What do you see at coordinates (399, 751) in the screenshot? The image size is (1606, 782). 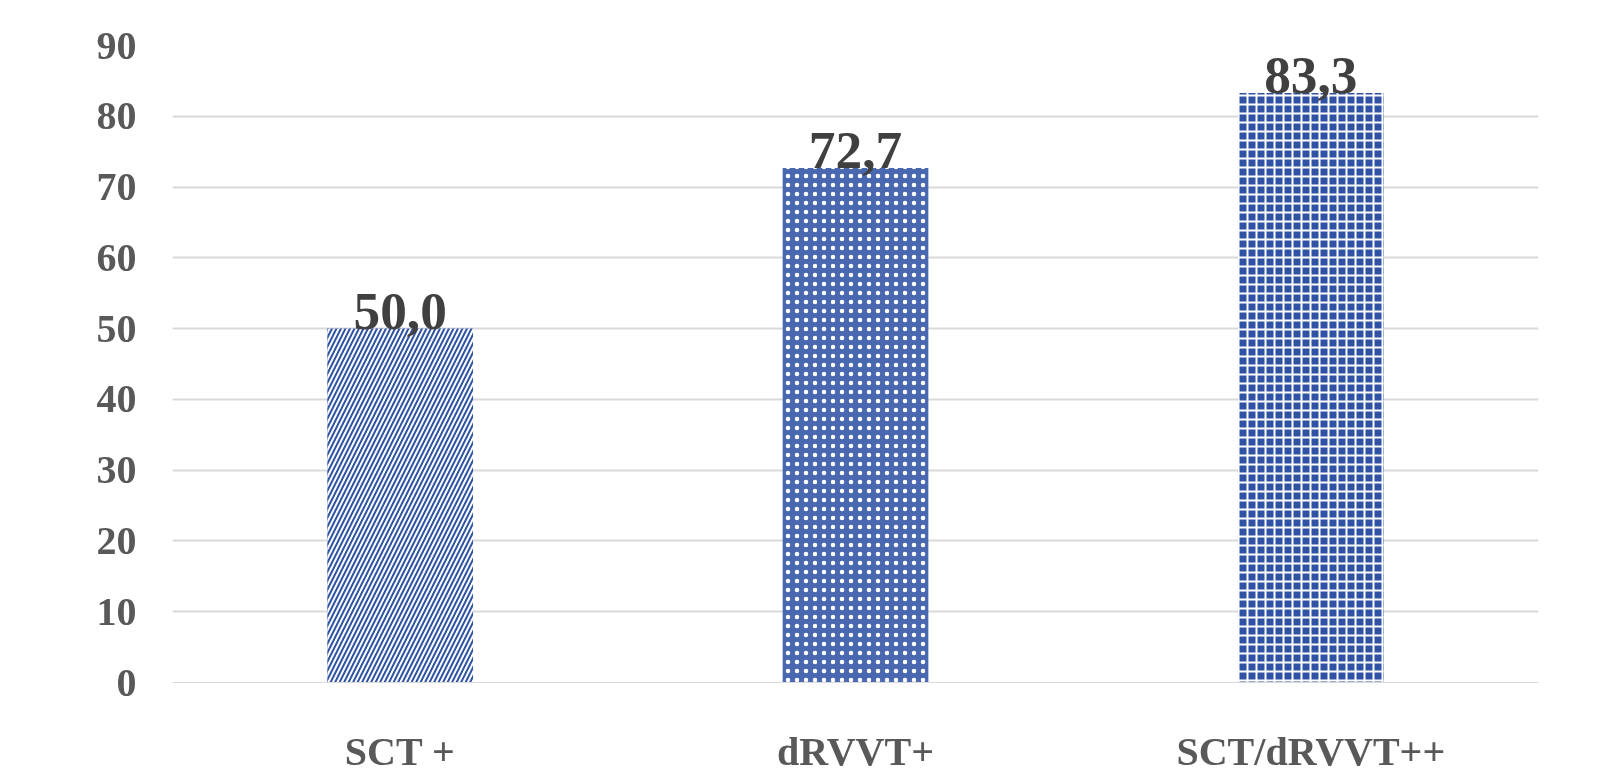 I see `x-tick-label: SCT +` at bounding box center [399, 751].